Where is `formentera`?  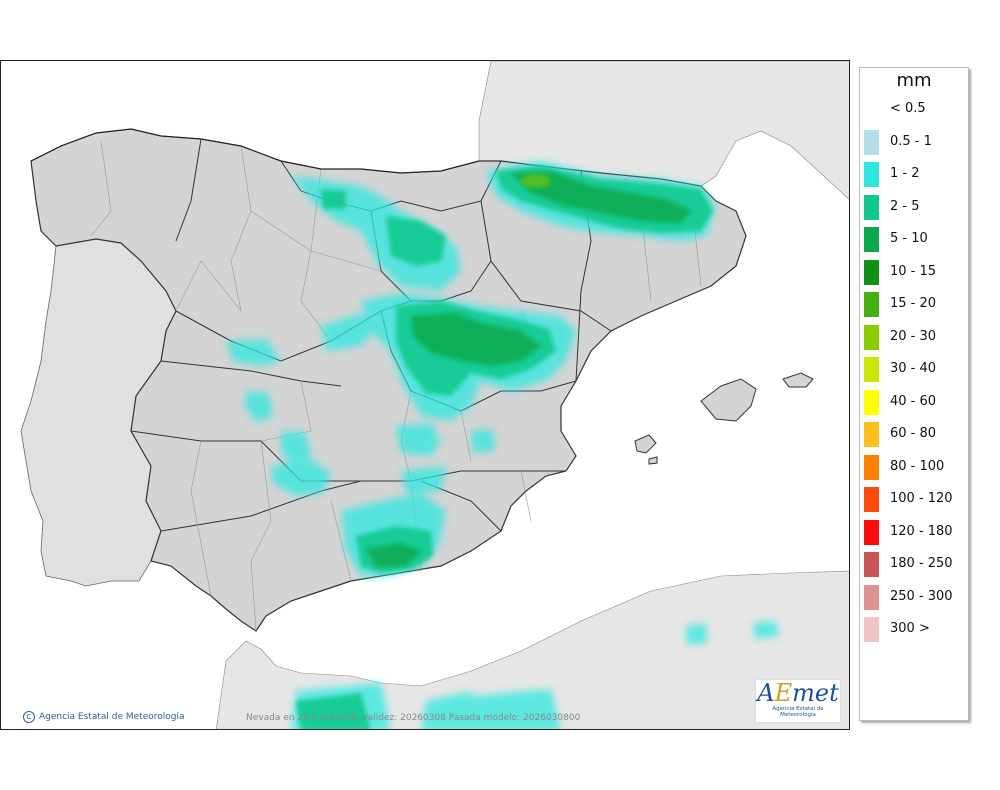
formentera is located at coordinates (653, 460).